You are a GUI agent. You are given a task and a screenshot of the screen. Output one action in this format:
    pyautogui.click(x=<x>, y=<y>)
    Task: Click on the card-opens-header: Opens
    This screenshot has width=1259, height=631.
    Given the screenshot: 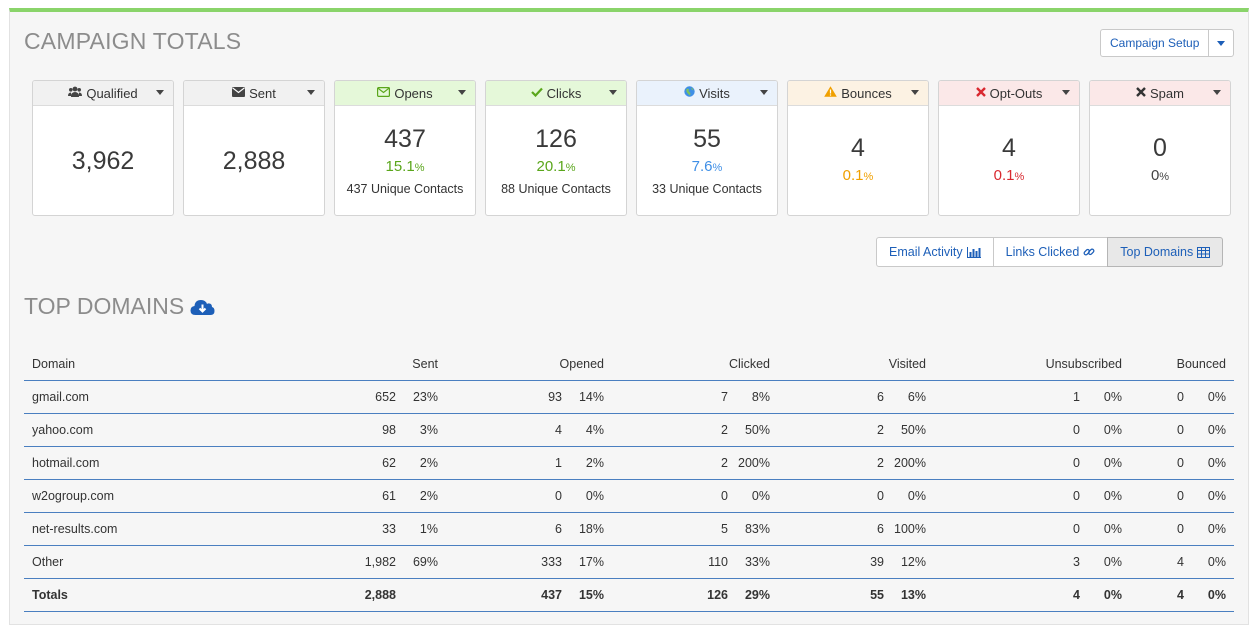 What is the action you would take?
    pyautogui.click(x=405, y=93)
    